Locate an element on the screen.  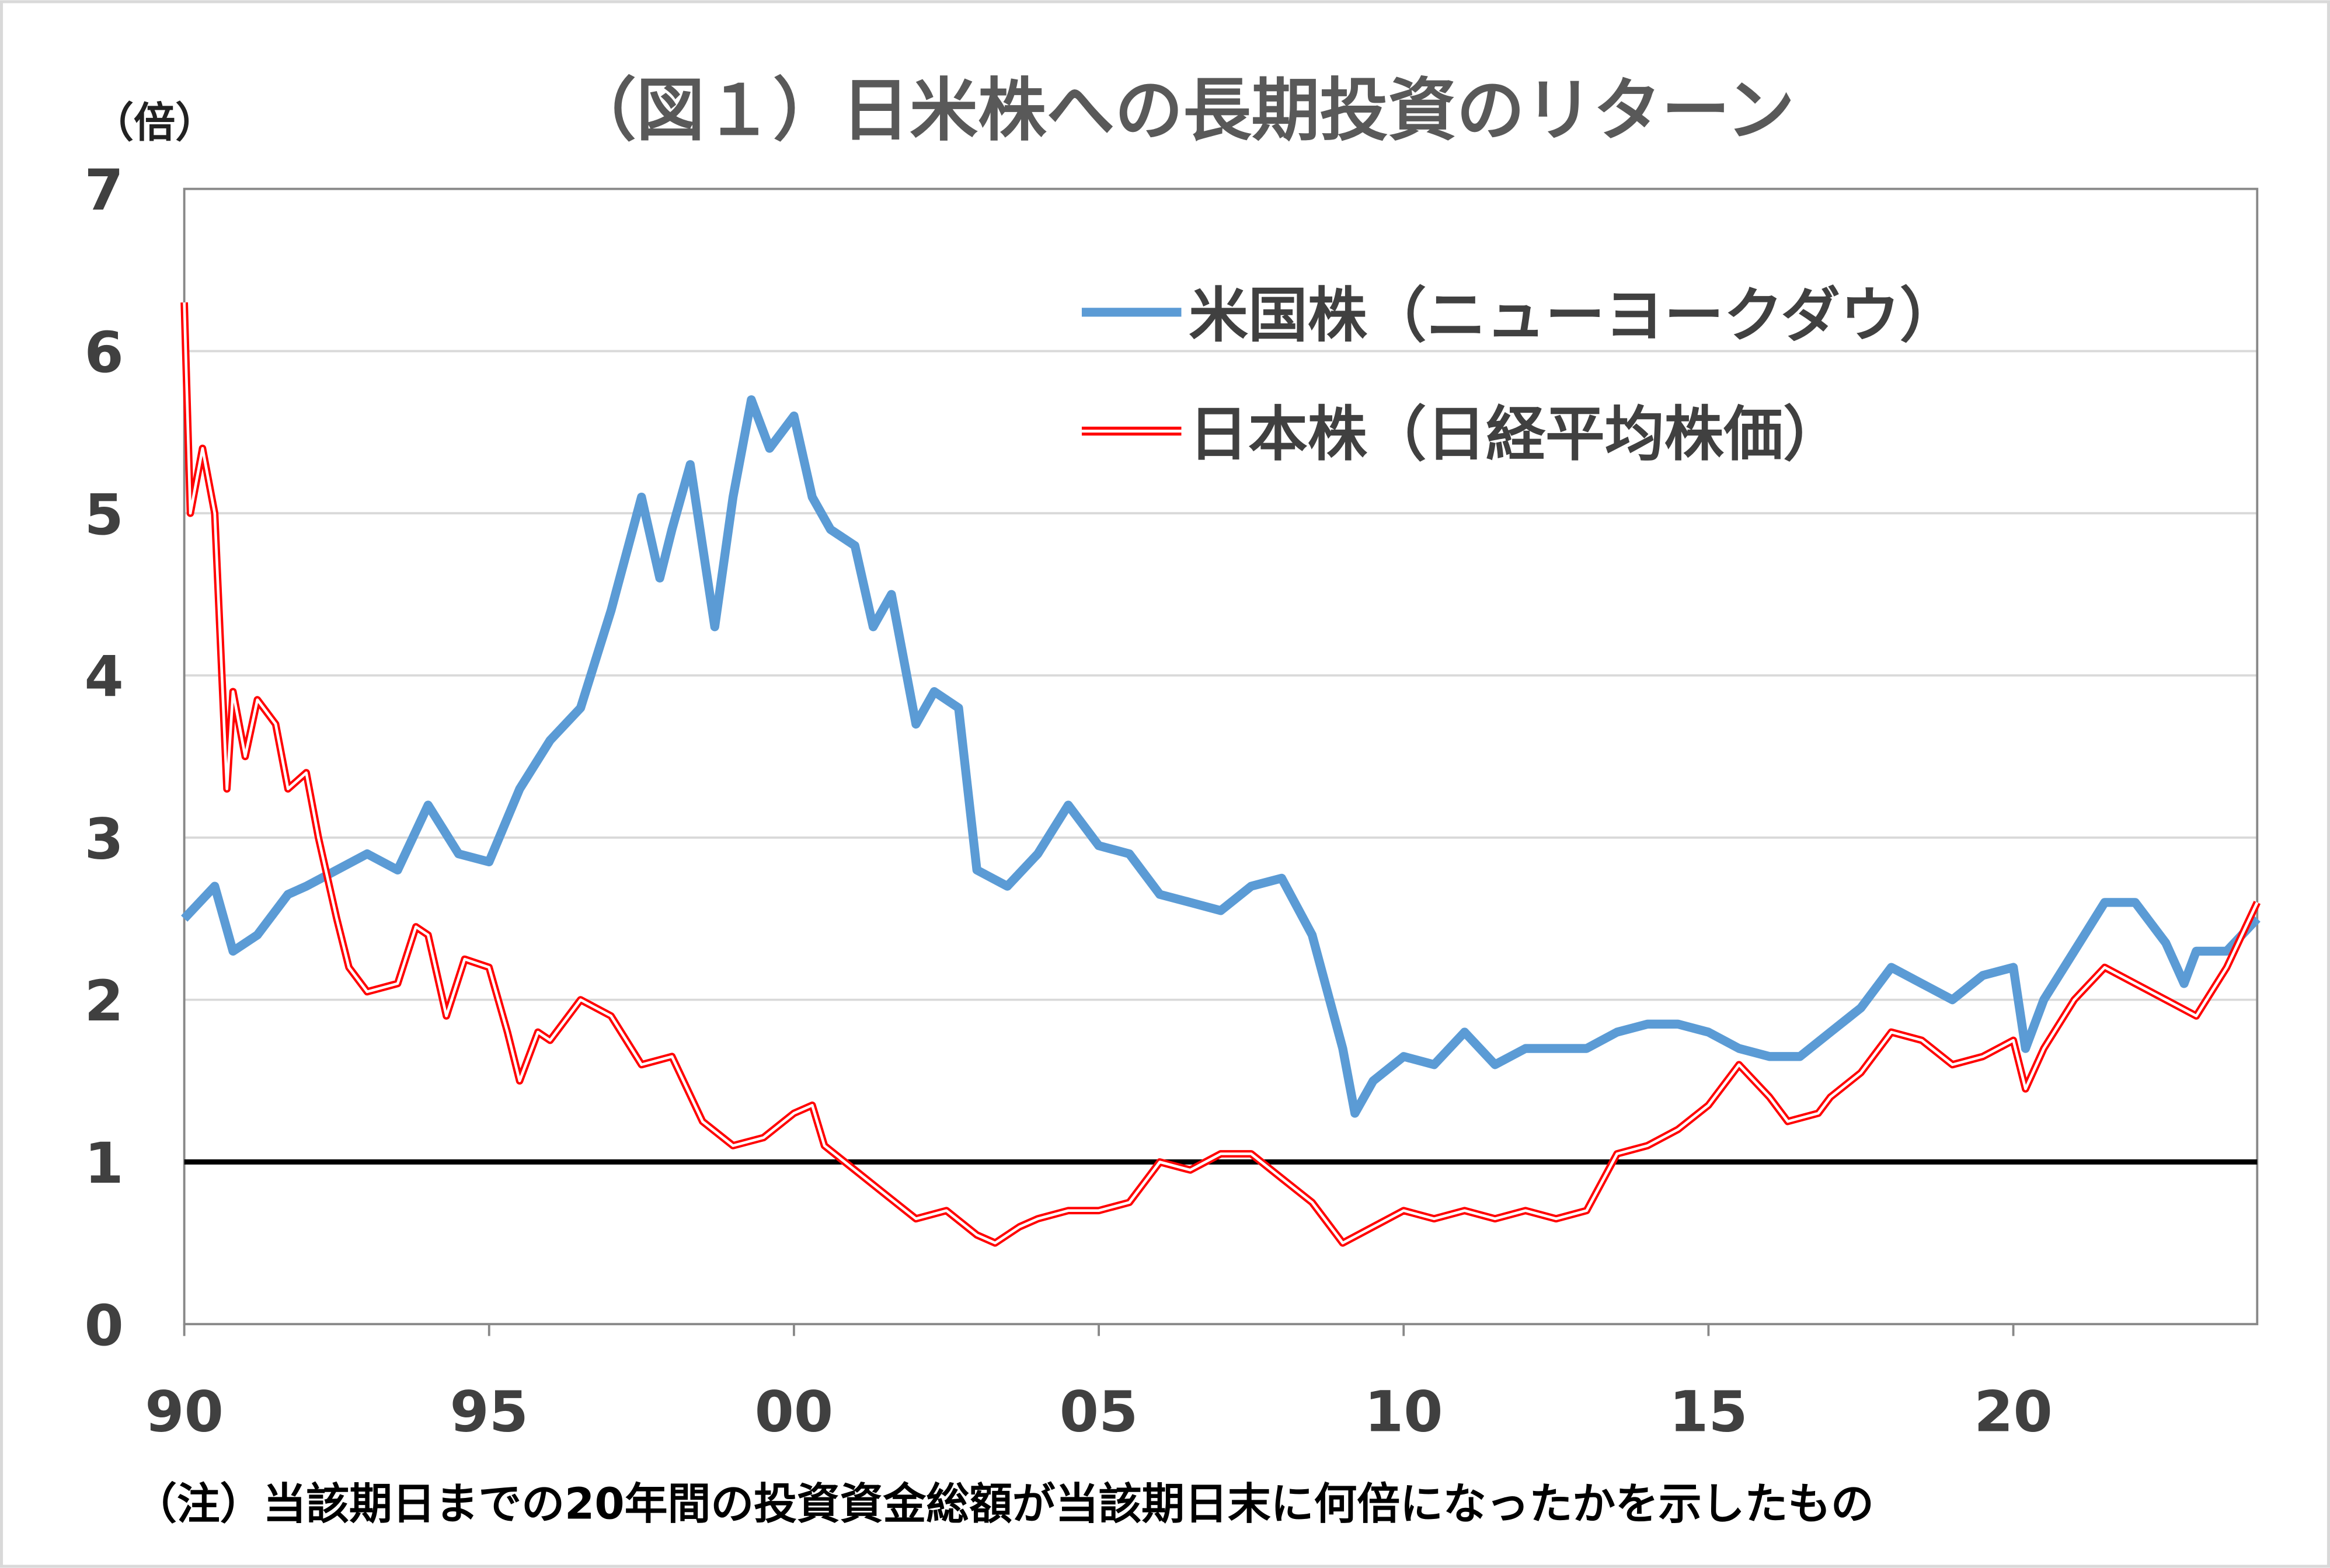
x-tick-label: 00 is located at coordinates (794, 1411).